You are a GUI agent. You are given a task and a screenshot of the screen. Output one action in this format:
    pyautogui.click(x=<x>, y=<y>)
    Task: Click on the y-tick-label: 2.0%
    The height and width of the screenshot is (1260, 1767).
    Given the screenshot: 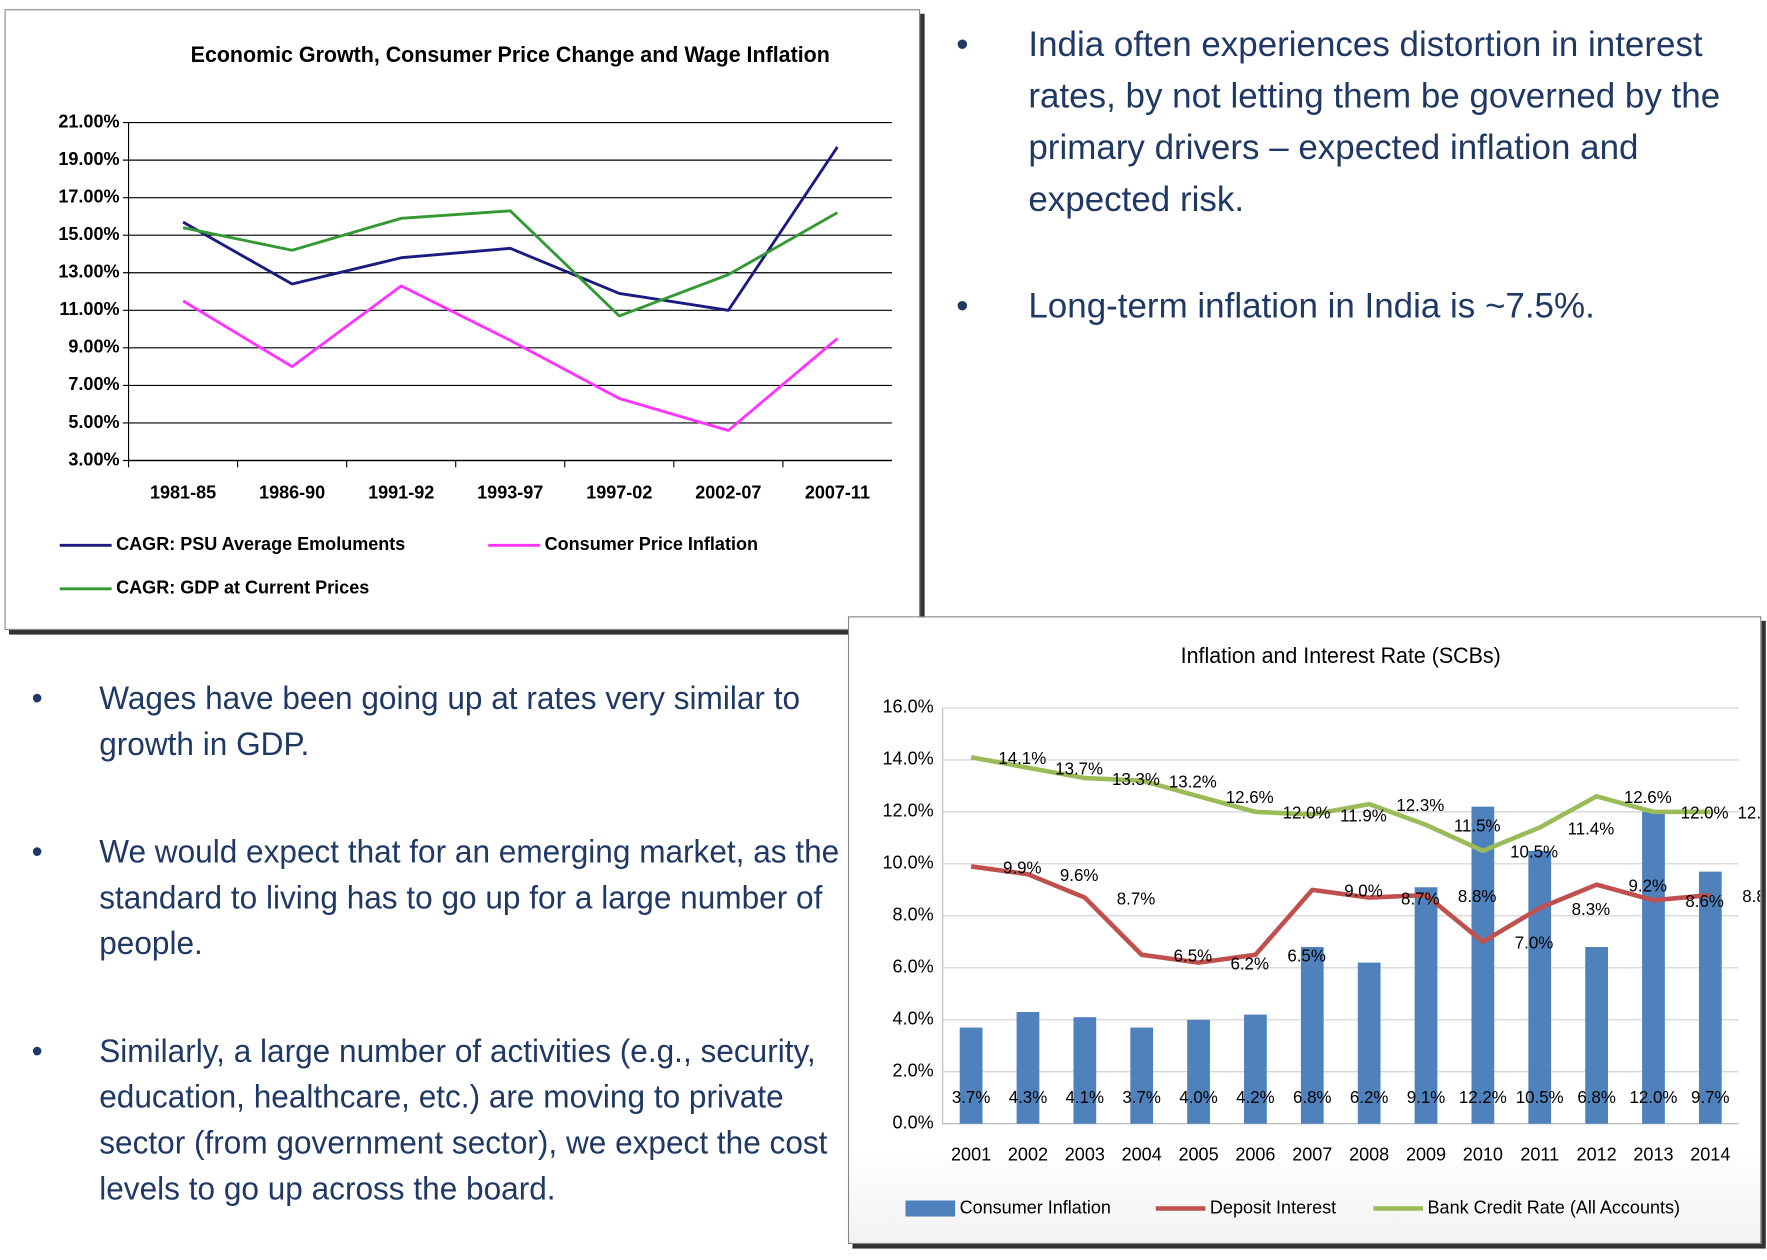 What is the action you would take?
    pyautogui.click(x=913, y=1070)
    